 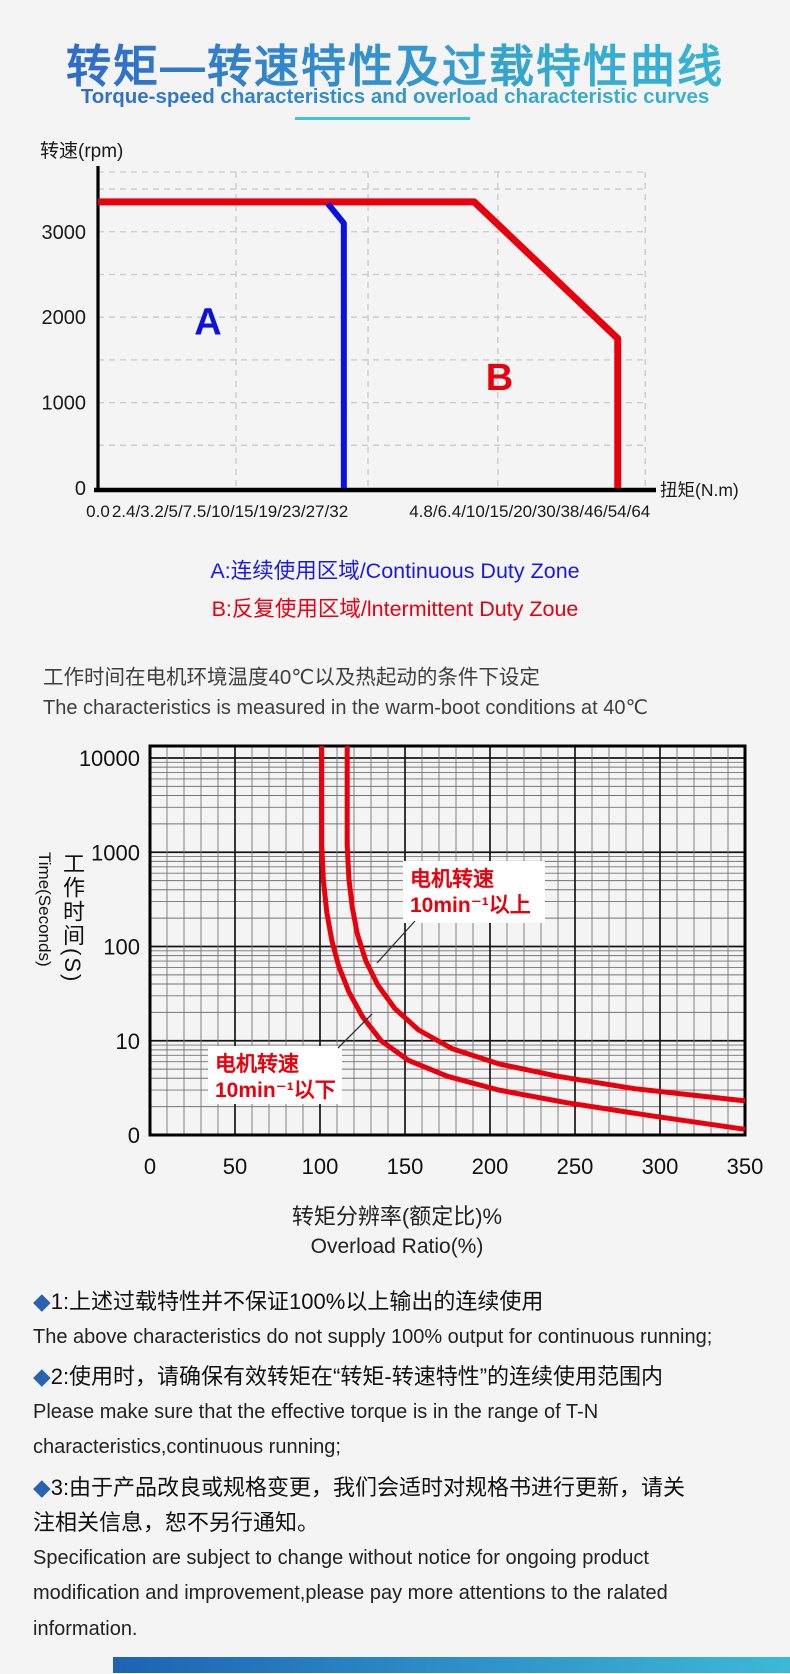 I want to click on annotation-speed-below-10rpm-line2: 10min⁻¹以下, so click(x=275, y=1090).